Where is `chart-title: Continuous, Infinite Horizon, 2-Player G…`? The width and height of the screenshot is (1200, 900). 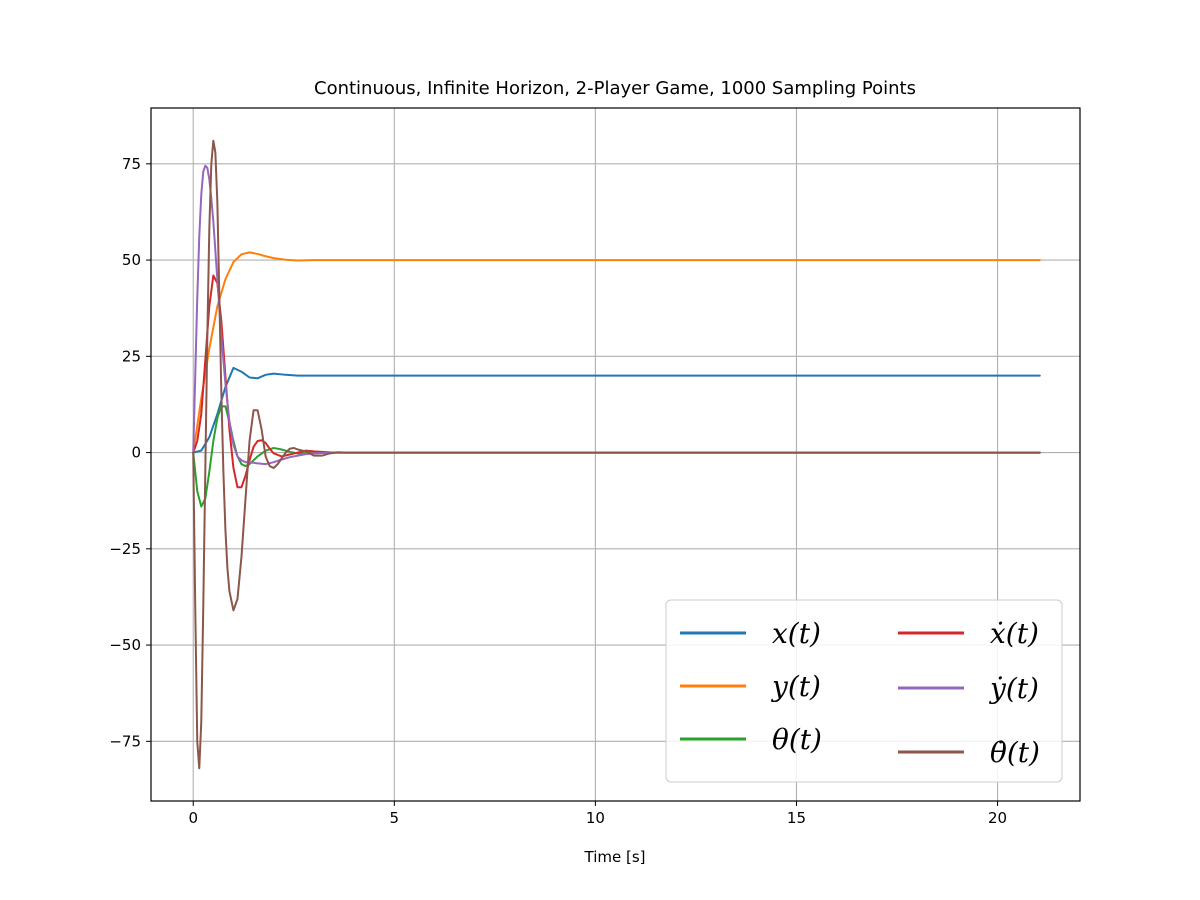
chart-title: Continuous, Infinite Horizon, 2-Player G… is located at coordinates (615, 88).